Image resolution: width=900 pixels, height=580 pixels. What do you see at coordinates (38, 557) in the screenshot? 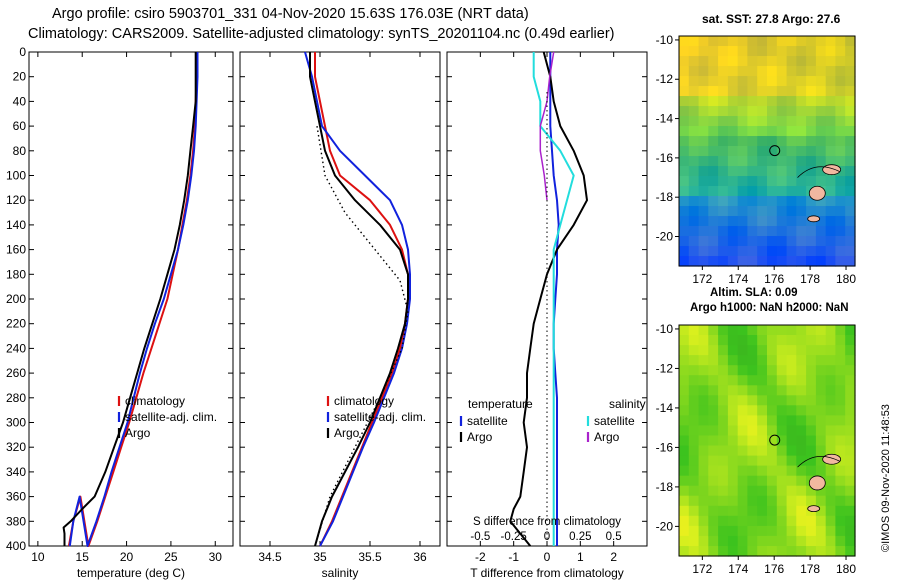
I see `temperature-x-tick-label: 10` at bounding box center [38, 557].